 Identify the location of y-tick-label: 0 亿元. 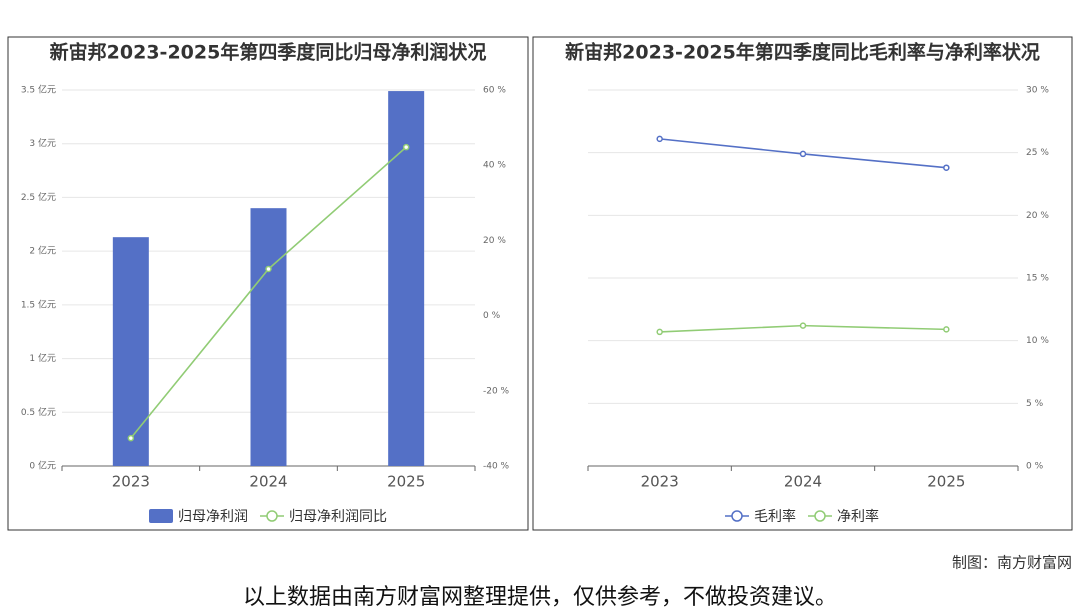
(42, 466).